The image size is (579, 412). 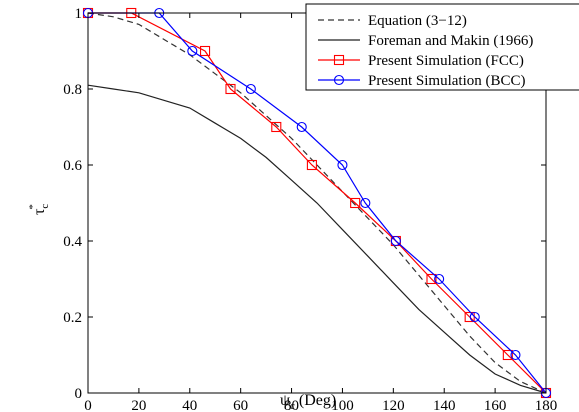 I want to click on x-tick-label: 140, so click(x=444, y=405).